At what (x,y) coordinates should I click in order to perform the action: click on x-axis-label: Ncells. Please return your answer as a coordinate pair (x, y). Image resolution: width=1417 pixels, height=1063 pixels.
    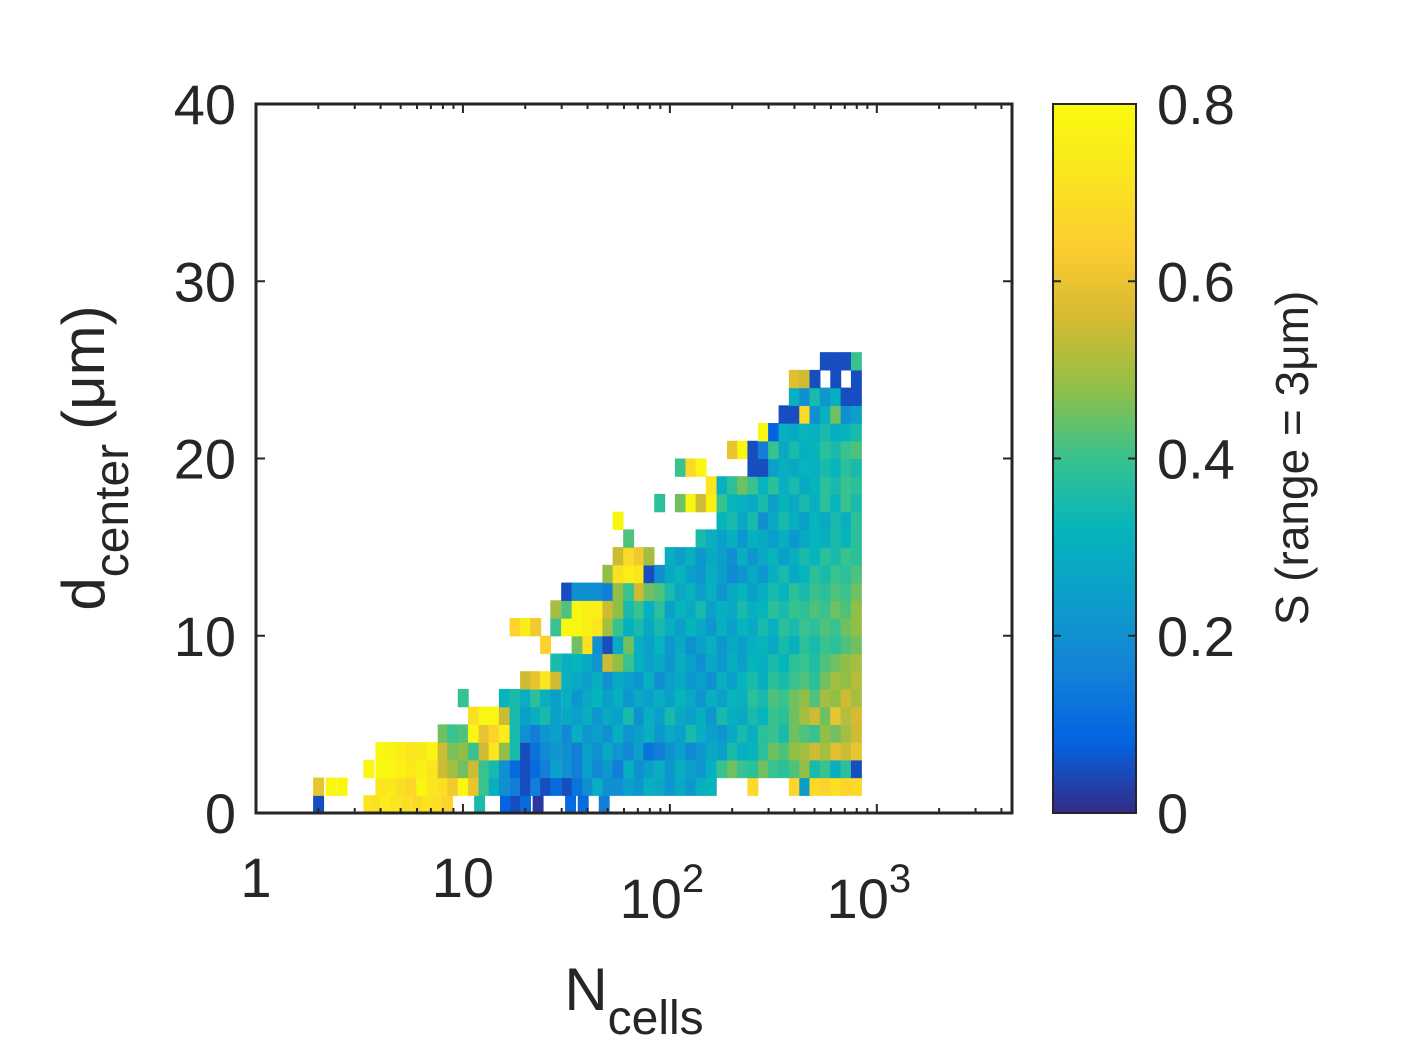
    Looking at the image, I should click on (633, 1000).